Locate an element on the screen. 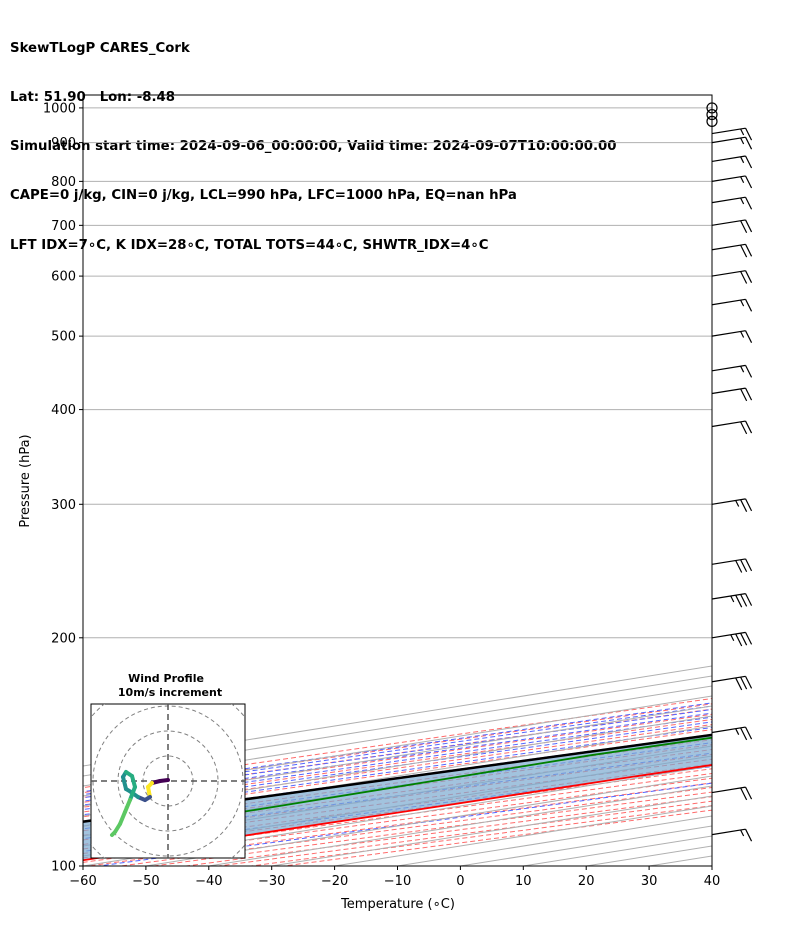  x-tick-label: 30 is located at coordinates (649, 881).